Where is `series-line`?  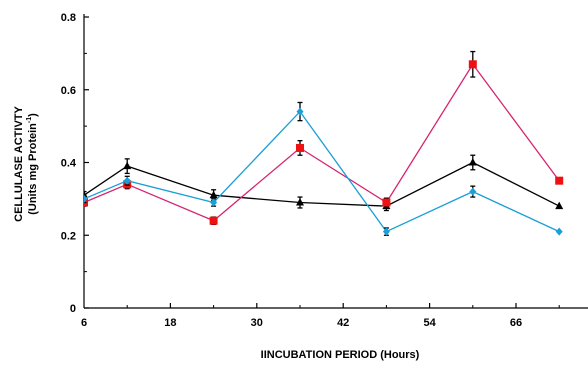
series-line is located at coordinates (322, 184).